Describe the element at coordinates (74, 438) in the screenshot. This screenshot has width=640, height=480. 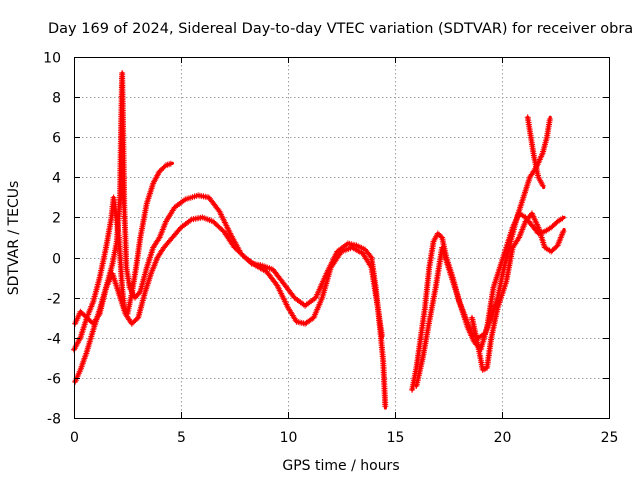
I see `x-tick-label: 0` at that location.